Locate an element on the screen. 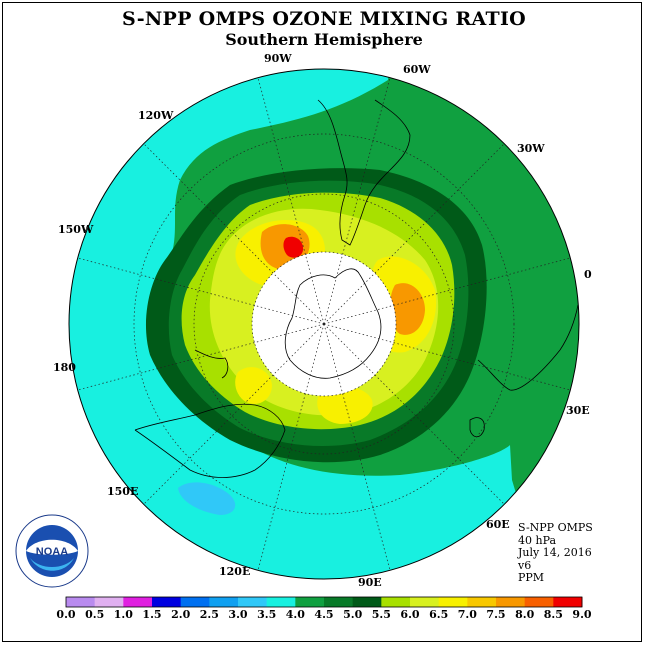  lon-label-60w: 60W is located at coordinates (417, 69).